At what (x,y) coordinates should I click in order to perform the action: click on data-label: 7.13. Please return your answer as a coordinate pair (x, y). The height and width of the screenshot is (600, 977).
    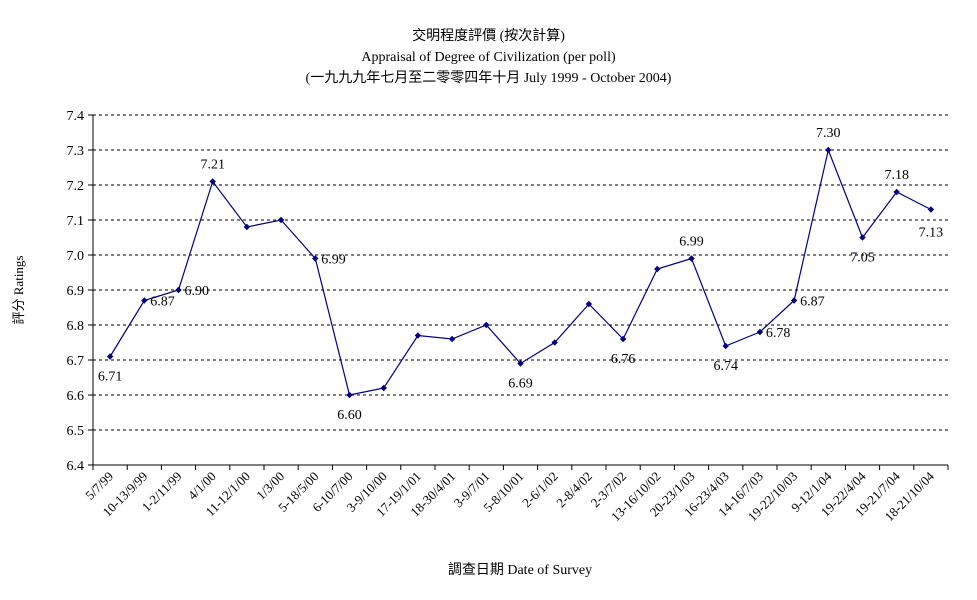
    Looking at the image, I should click on (931, 233).